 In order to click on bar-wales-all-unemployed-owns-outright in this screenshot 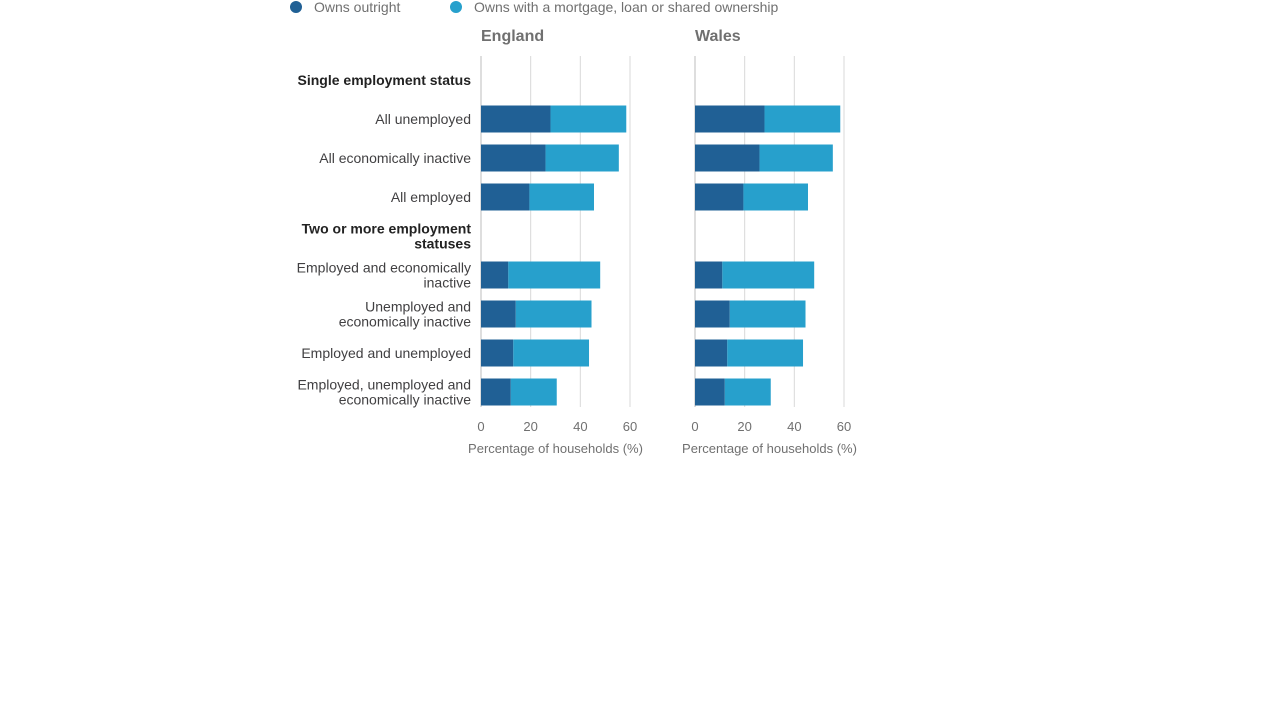, I will do `click(730, 119)`.